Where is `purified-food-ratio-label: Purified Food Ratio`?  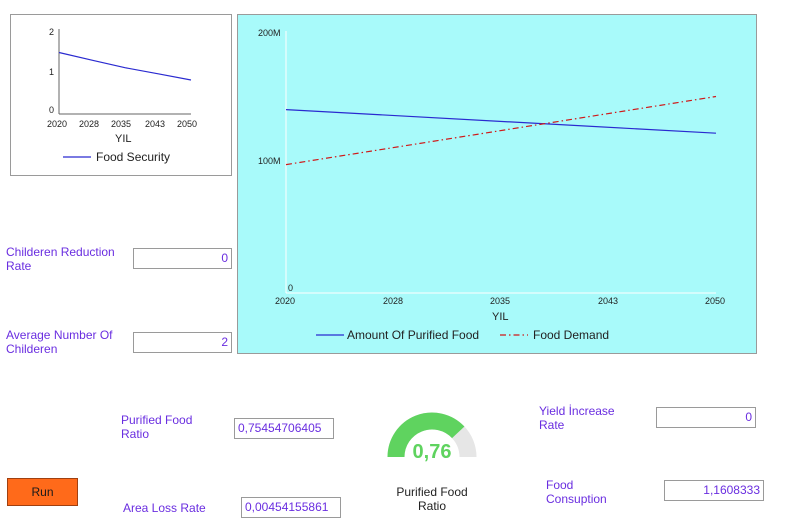
purified-food-ratio-label: Purified Food Ratio is located at coordinates (157, 427).